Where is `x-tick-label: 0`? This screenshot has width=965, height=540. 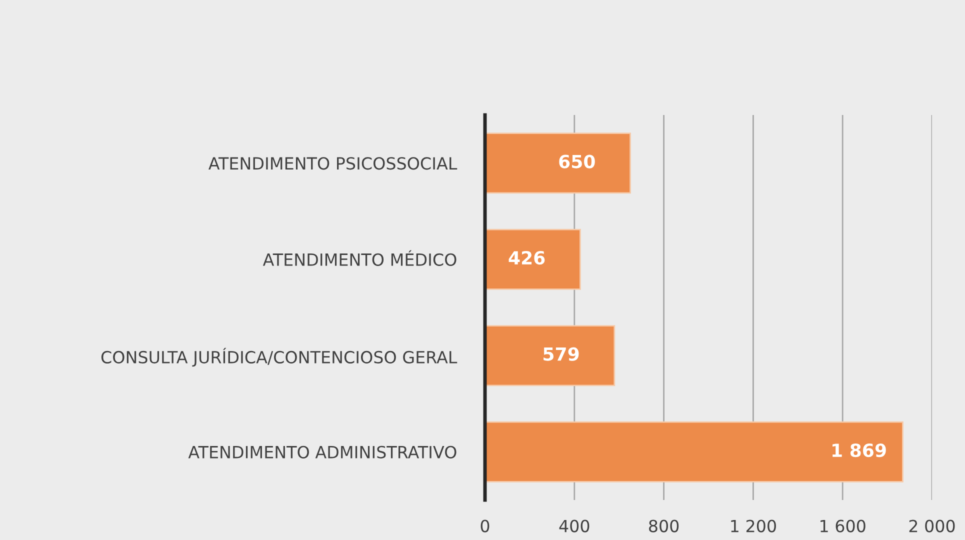 x-tick-label: 0 is located at coordinates (485, 526).